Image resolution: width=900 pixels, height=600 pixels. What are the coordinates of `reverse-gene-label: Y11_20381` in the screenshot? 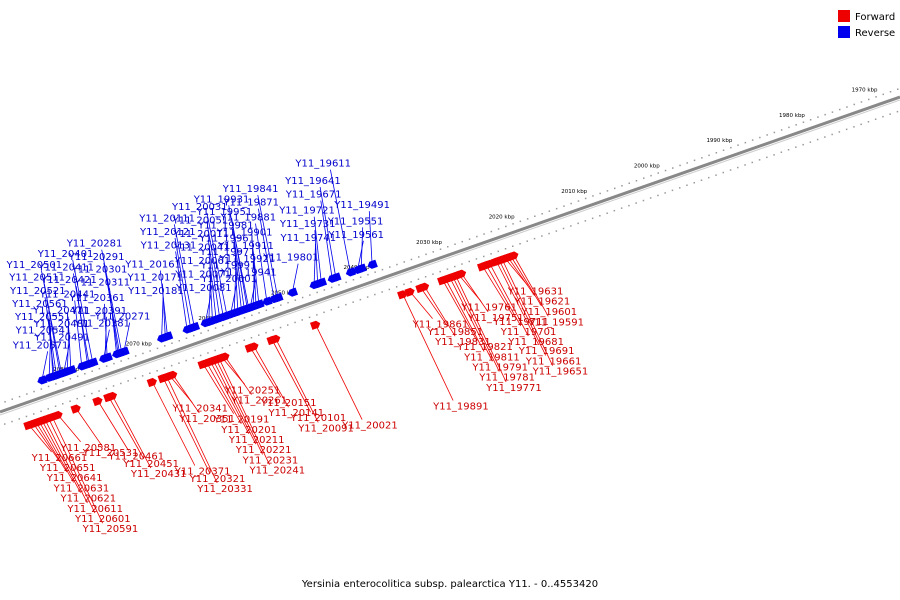 It's located at (101, 324).